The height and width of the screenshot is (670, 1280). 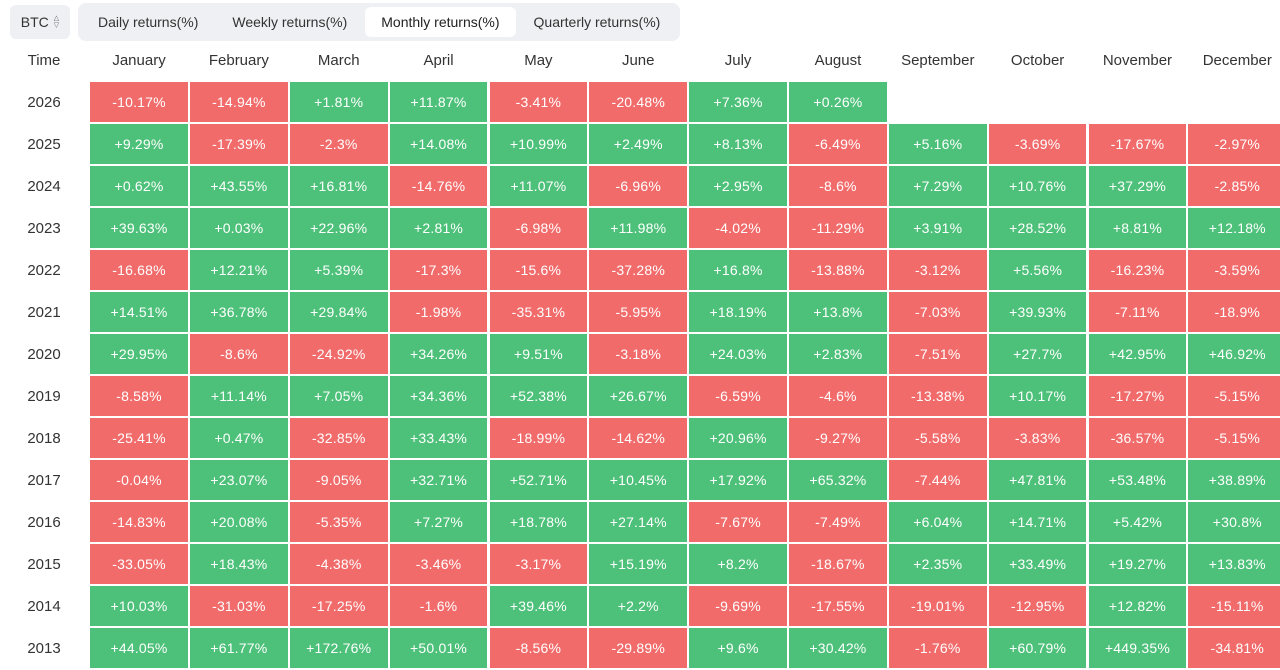 What do you see at coordinates (1137, 186) in the screenshot?
I see `return-cell: +37.29%` at bounding box center [1137, 186].